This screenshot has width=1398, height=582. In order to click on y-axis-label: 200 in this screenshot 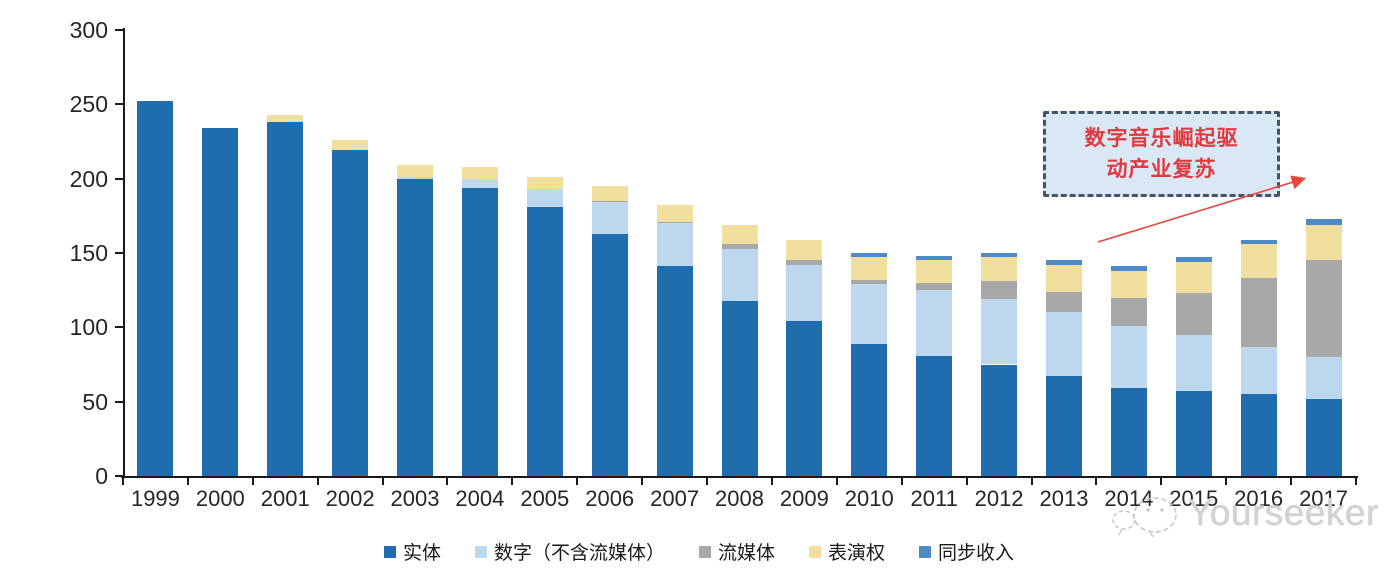, I will do `click(88, 178)`.